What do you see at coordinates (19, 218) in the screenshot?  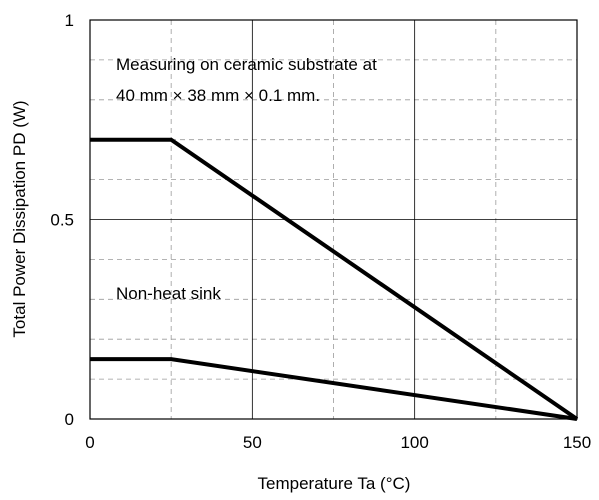 I see `y-axis-title: Total Power Dissipation PD (W)` at bounding box center [19, 218].